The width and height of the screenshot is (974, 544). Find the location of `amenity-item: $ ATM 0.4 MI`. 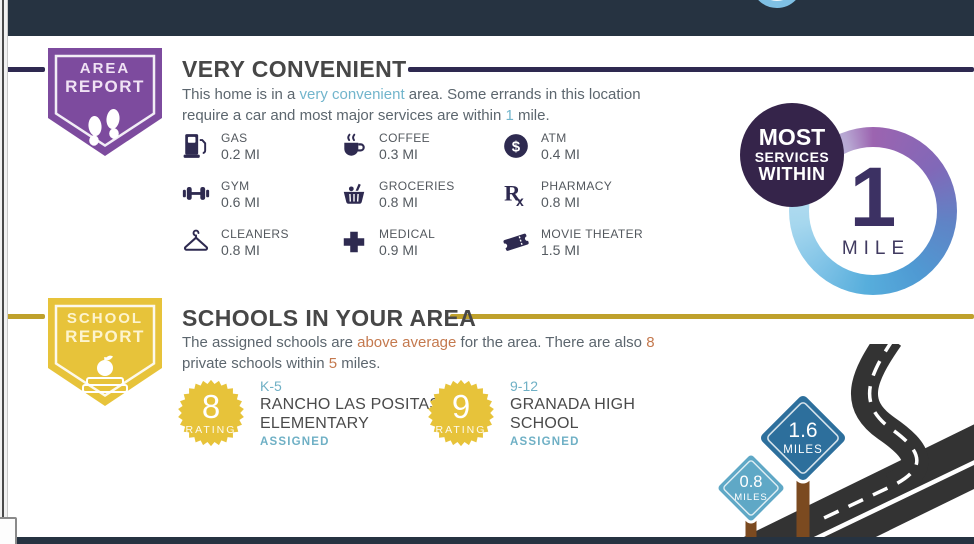

amenity-item: $ ATM 0.4 MI is located at coordinates (592, 155).